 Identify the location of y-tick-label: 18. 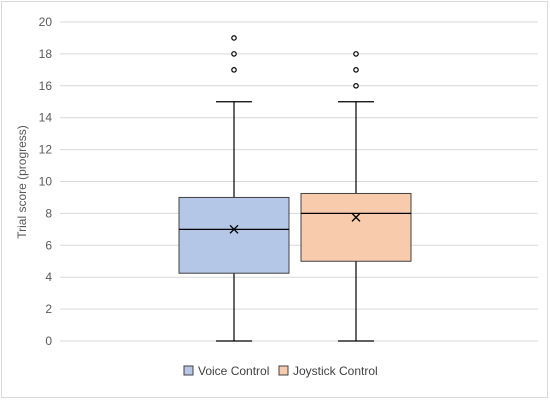
(46, 54).